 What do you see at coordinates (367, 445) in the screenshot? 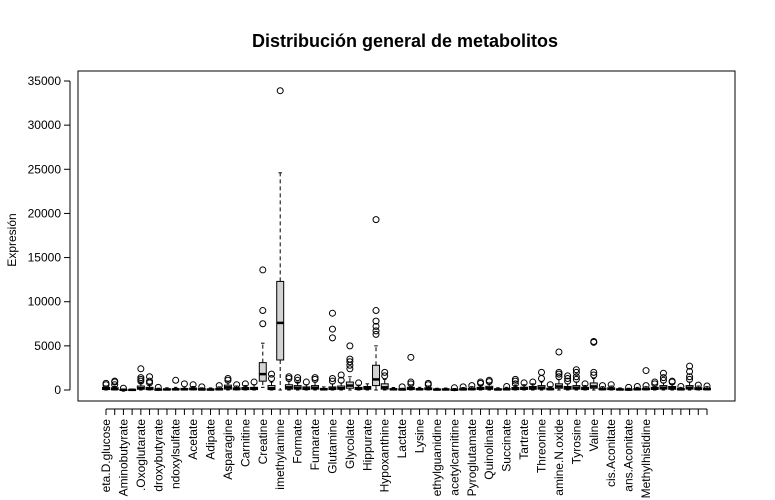
I see `x-tick-label: Hippurate` at bounding box center [367, 445].